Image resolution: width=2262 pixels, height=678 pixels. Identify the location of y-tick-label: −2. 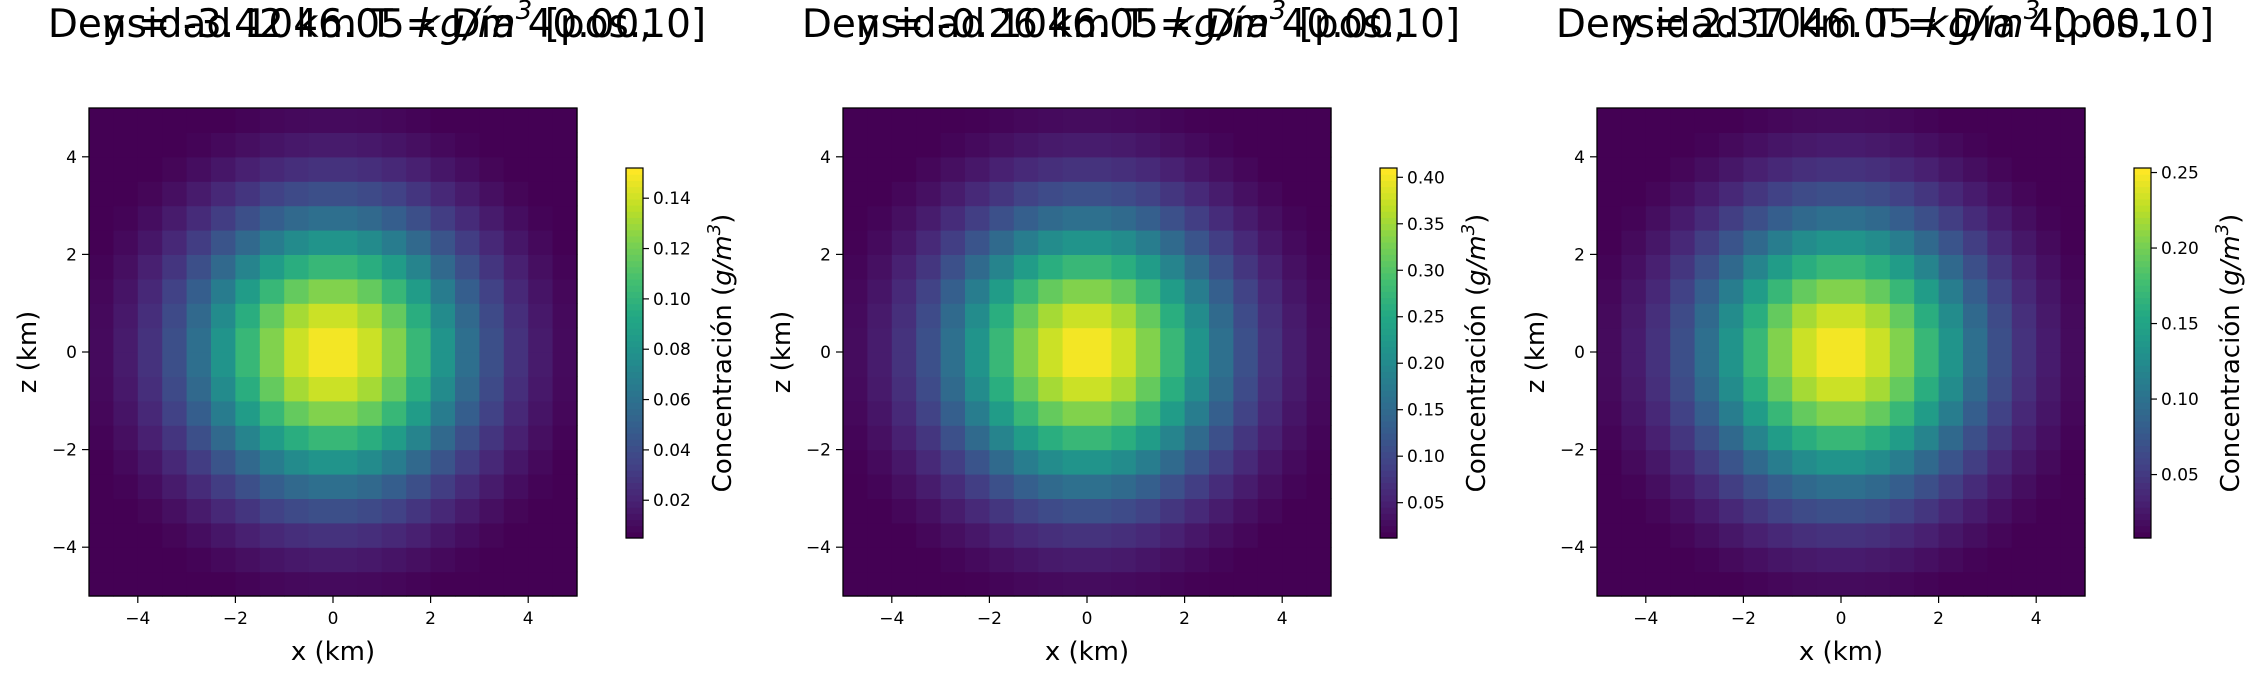
(64, 451).